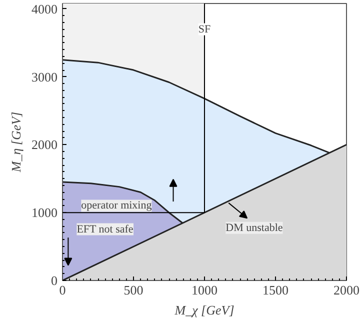 This screenshot has width=364, height=332. I want to click on annotation: DM unstable, so click(254, 228).